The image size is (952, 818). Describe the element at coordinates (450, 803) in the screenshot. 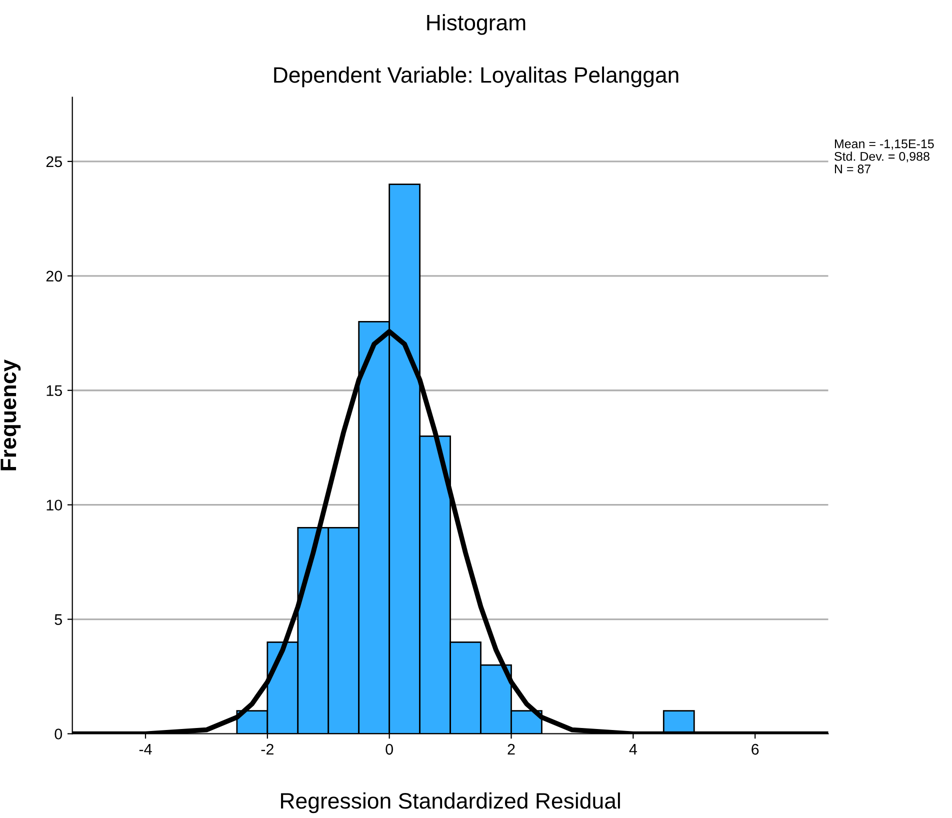

I see `x-axis-title: Regression Standardized Residual` at that location.